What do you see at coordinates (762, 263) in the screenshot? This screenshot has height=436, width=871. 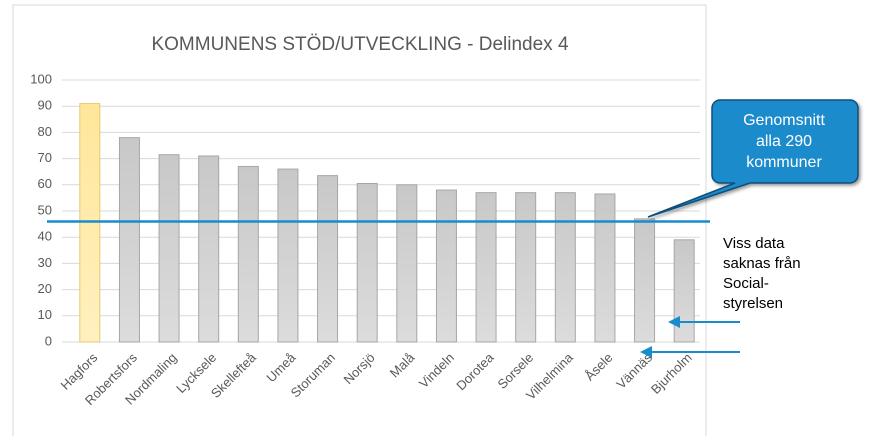 I see `note-text: saknas från` at bounding box center [762, 263].